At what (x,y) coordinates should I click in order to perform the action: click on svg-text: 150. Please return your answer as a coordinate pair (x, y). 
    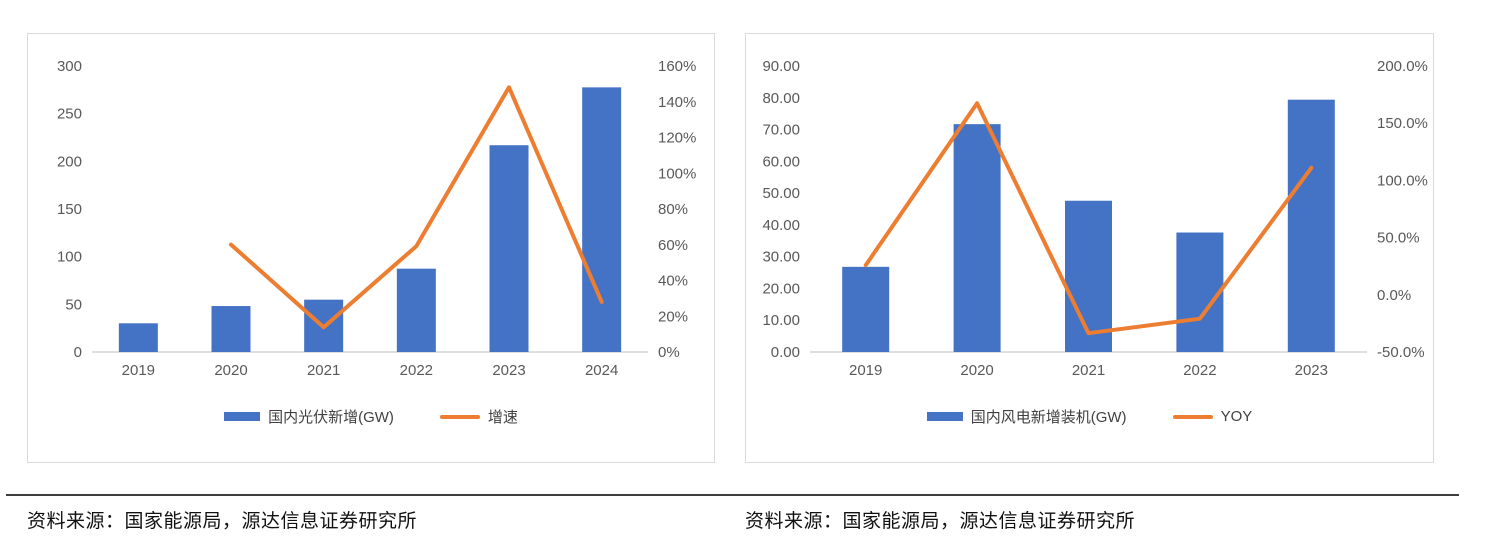
    Looking at the image, I should click on (69, 209).